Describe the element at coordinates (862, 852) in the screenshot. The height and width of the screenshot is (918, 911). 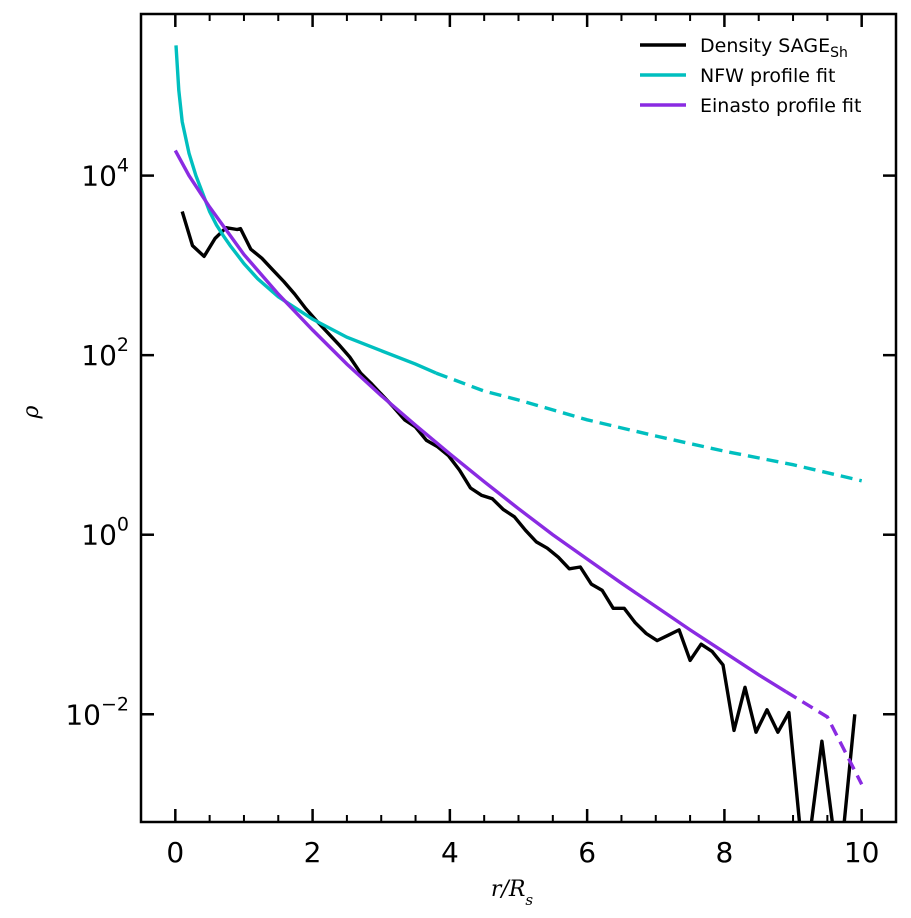
I see `x-tick-label: 10` at that location.